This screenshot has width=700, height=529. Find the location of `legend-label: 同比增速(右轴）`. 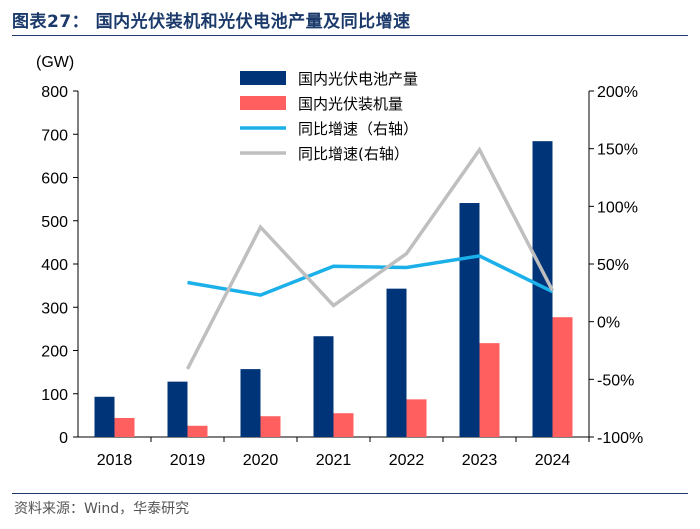

legend-label: 同比增速(右轴） is located at coordinates (353, 154).